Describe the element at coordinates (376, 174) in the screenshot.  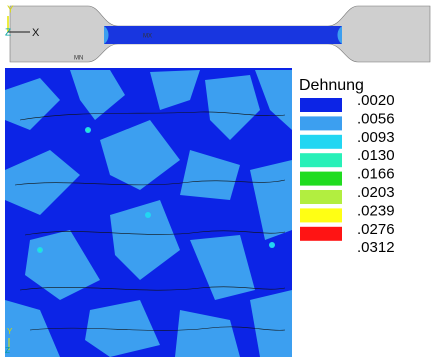
I see `legend-level: .0166` at that location.